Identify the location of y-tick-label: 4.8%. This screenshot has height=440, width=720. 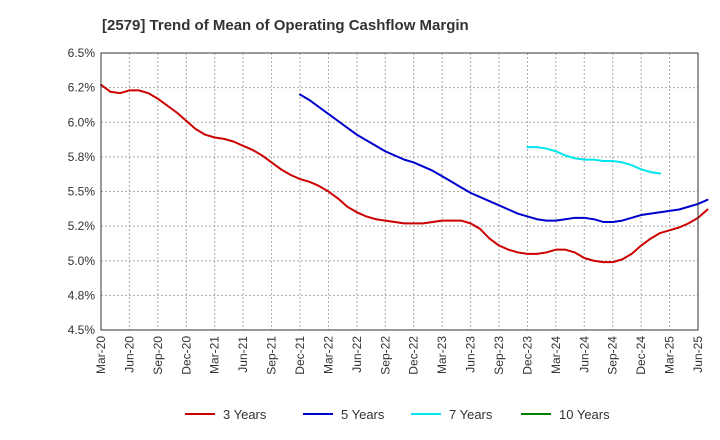
(82, 295).